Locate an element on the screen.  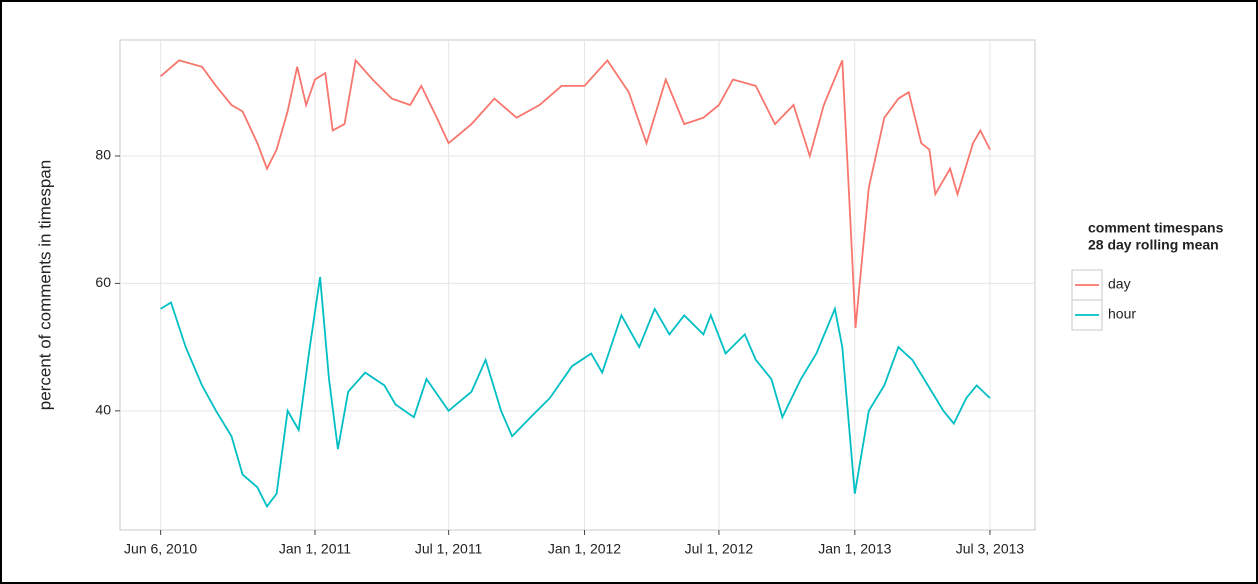
y-tick-label: 80 is located at coordinates (103, 155).